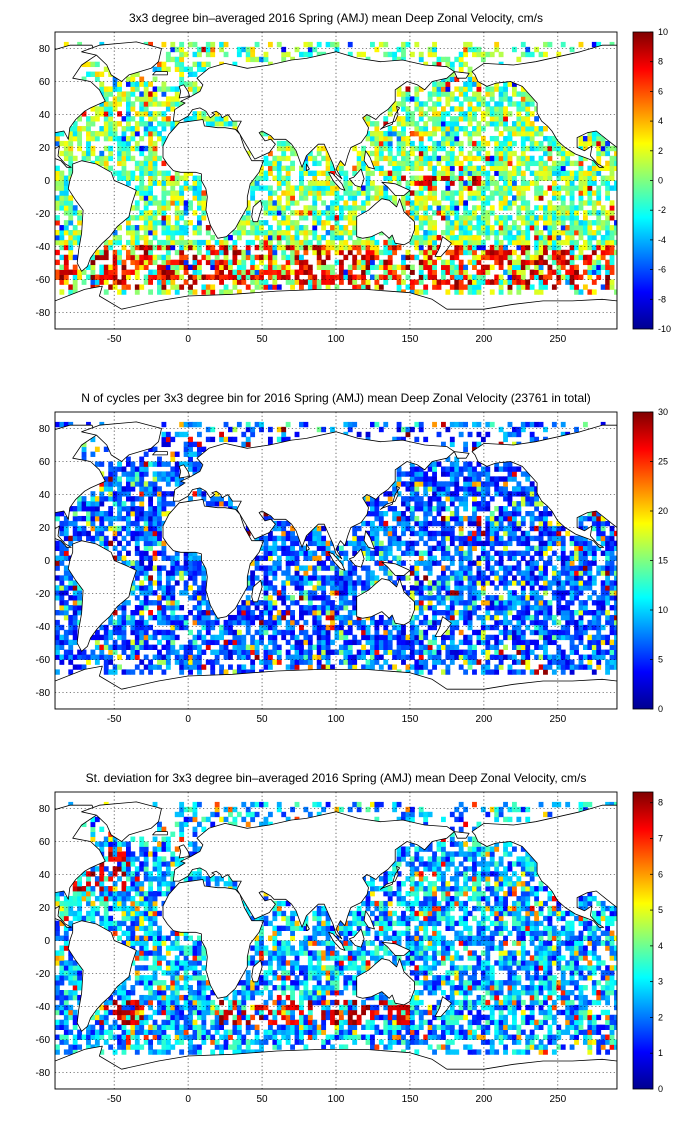  I want to click on colorbar-tick-label: -8, so click(662, 299).